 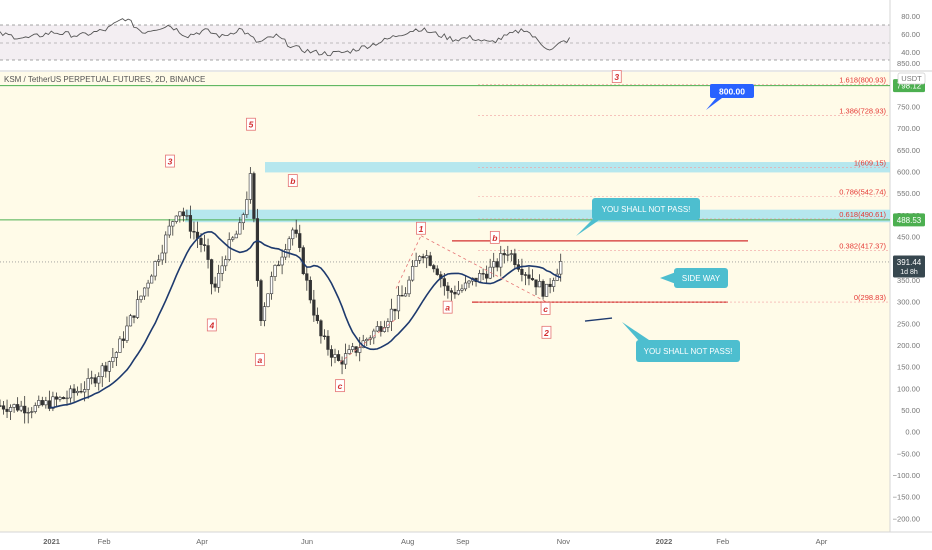 What do you see at coordinates (909, 272) in the screenshot?
I see `badge-time: 1d 8h` at bounding box center [909, 272].